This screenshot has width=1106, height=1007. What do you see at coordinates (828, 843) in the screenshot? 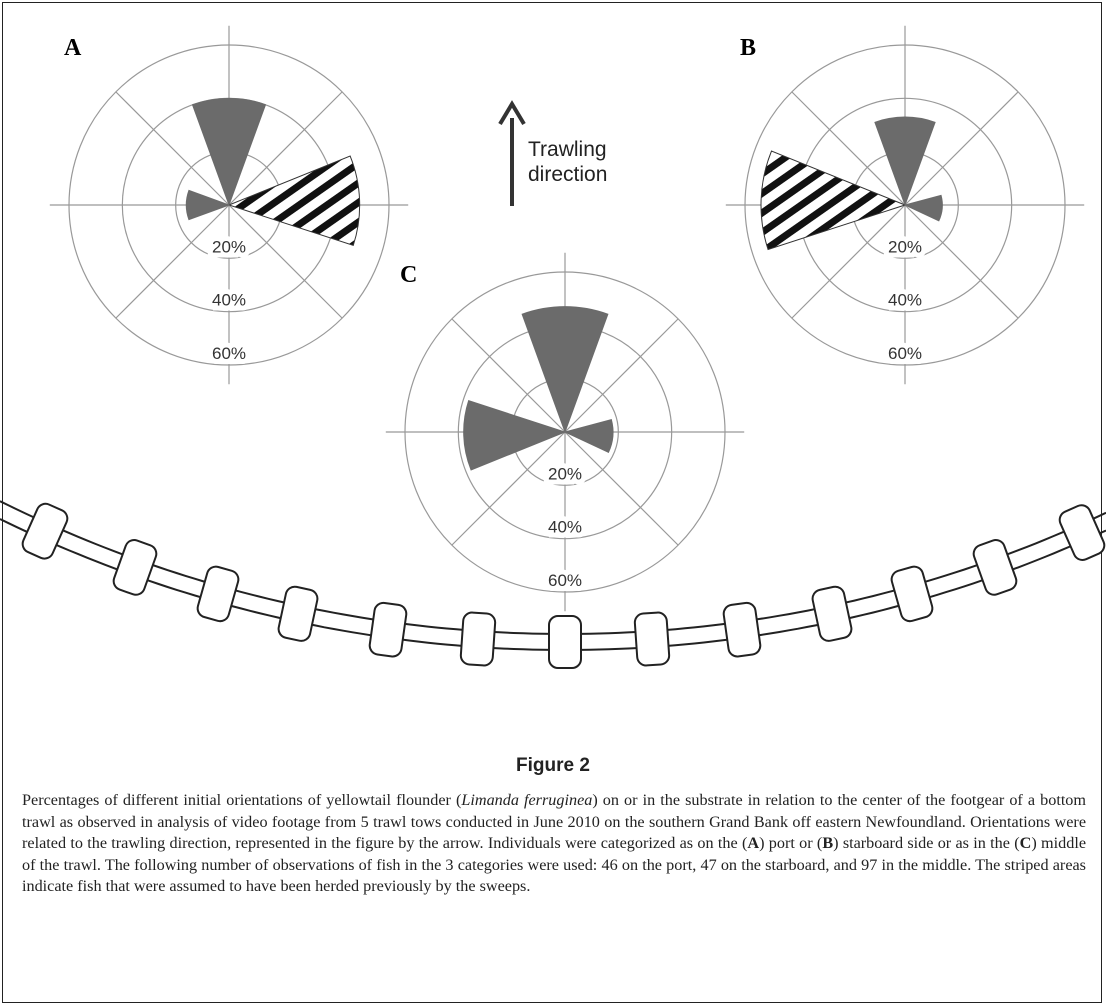
I see `caption-panel: B` at bounding box center [828, 843].